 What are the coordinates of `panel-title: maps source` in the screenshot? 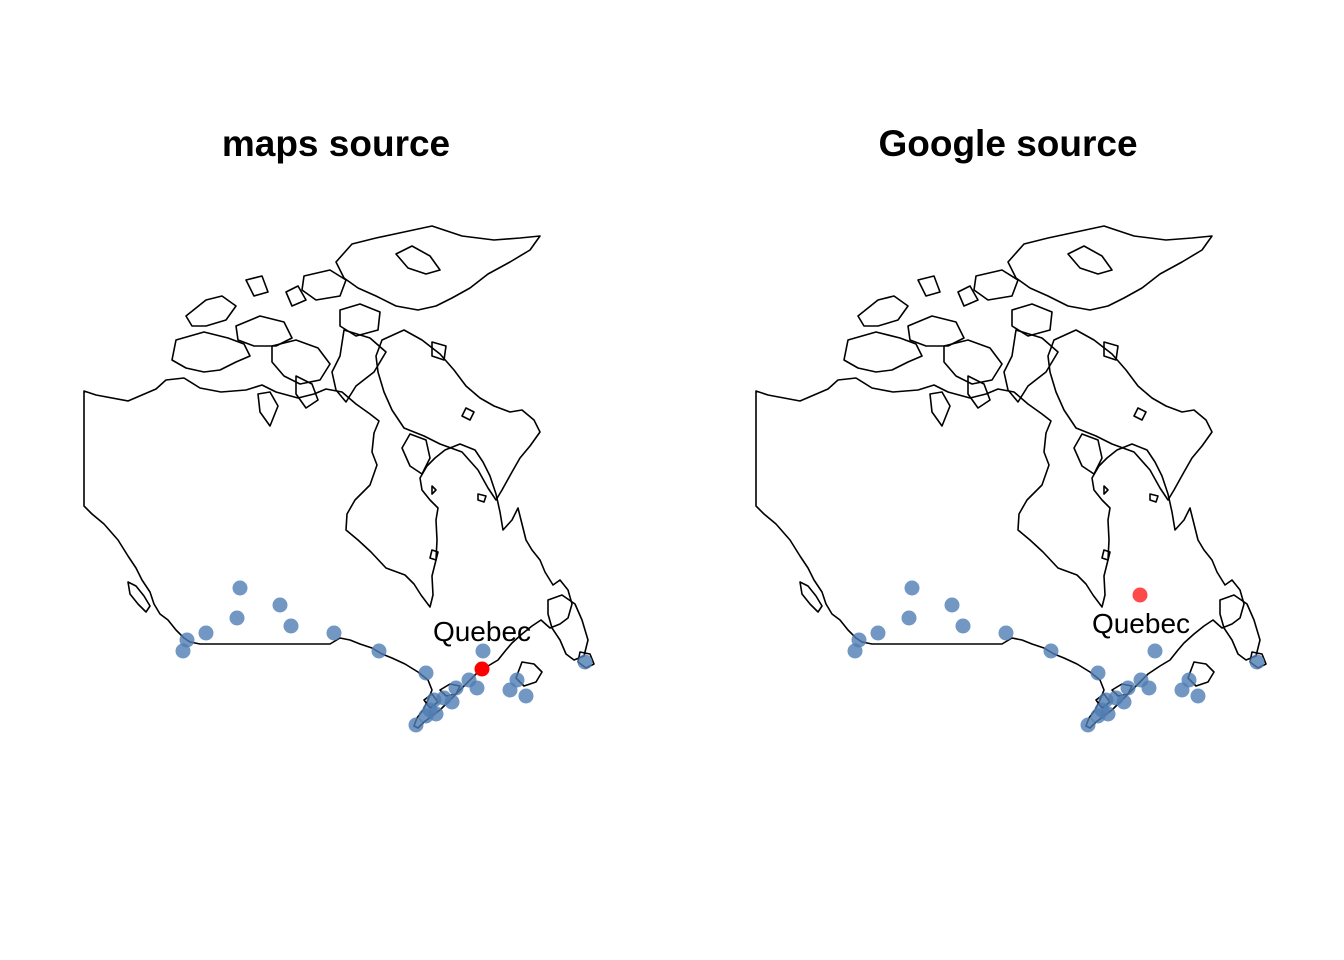 It's located at (336, 143).